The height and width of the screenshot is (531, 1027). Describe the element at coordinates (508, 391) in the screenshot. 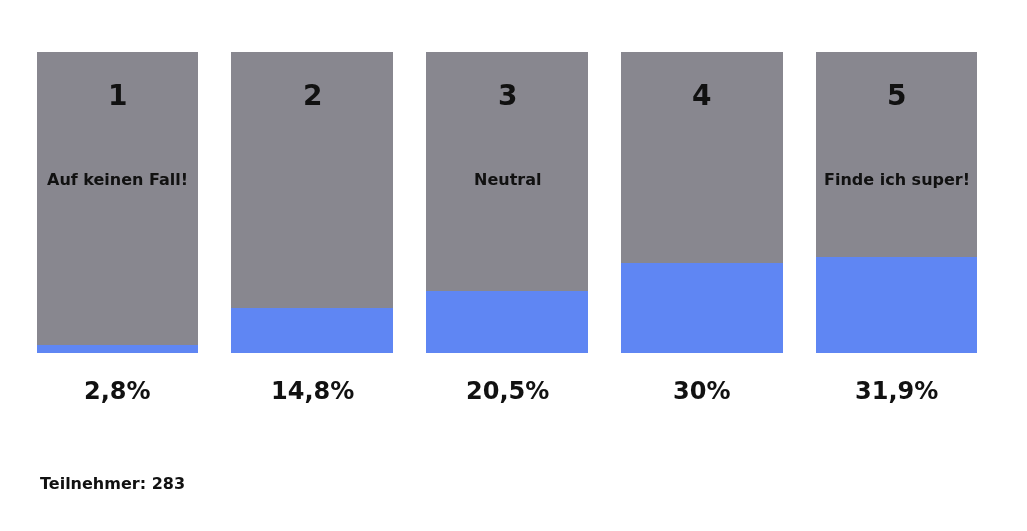

I see `data-label: 20,5%` at that location.